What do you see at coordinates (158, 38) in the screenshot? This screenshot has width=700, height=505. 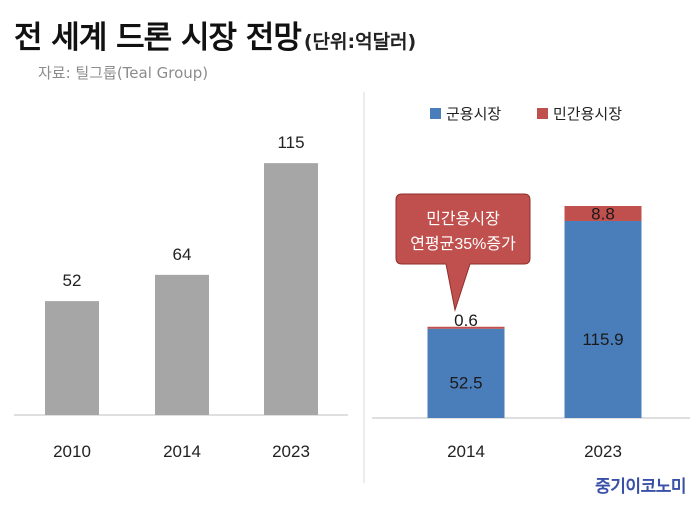 I see `page-title: 전 세계 드론 시장 전망` at bounding box center [158, 38].